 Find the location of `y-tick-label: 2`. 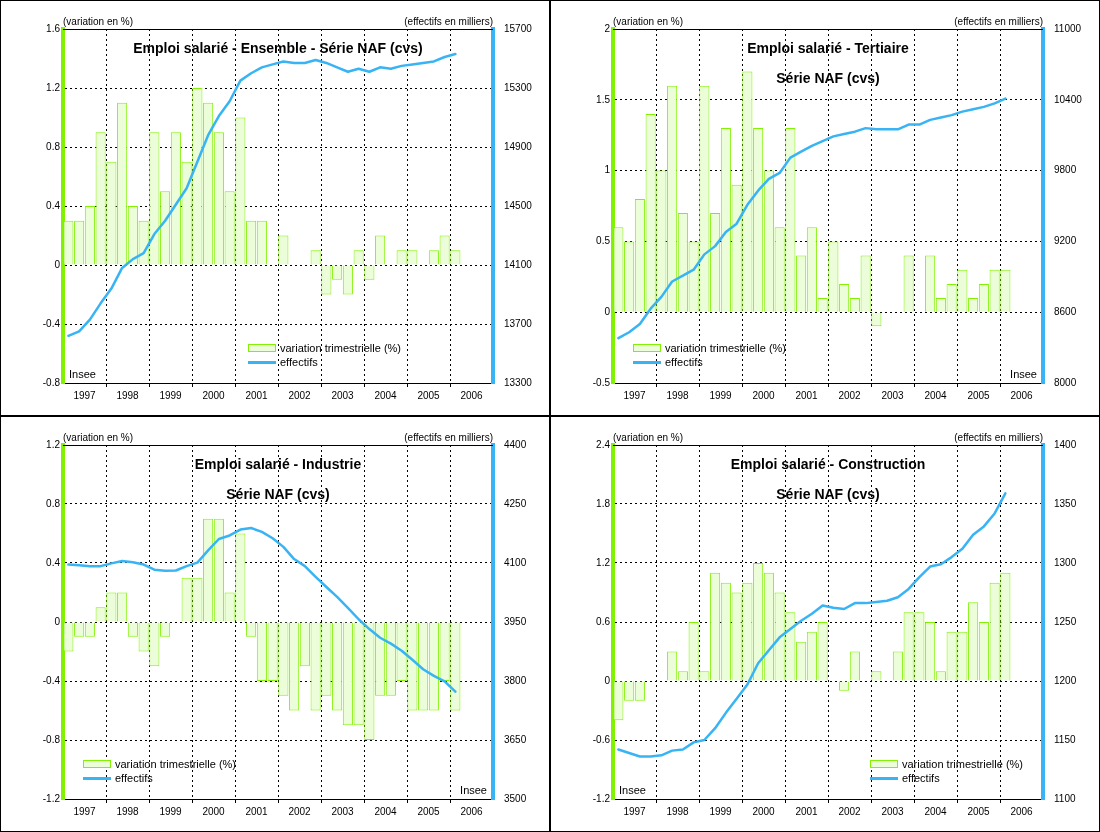

y-tick-label: 2 is located at coordinates (607, 28).